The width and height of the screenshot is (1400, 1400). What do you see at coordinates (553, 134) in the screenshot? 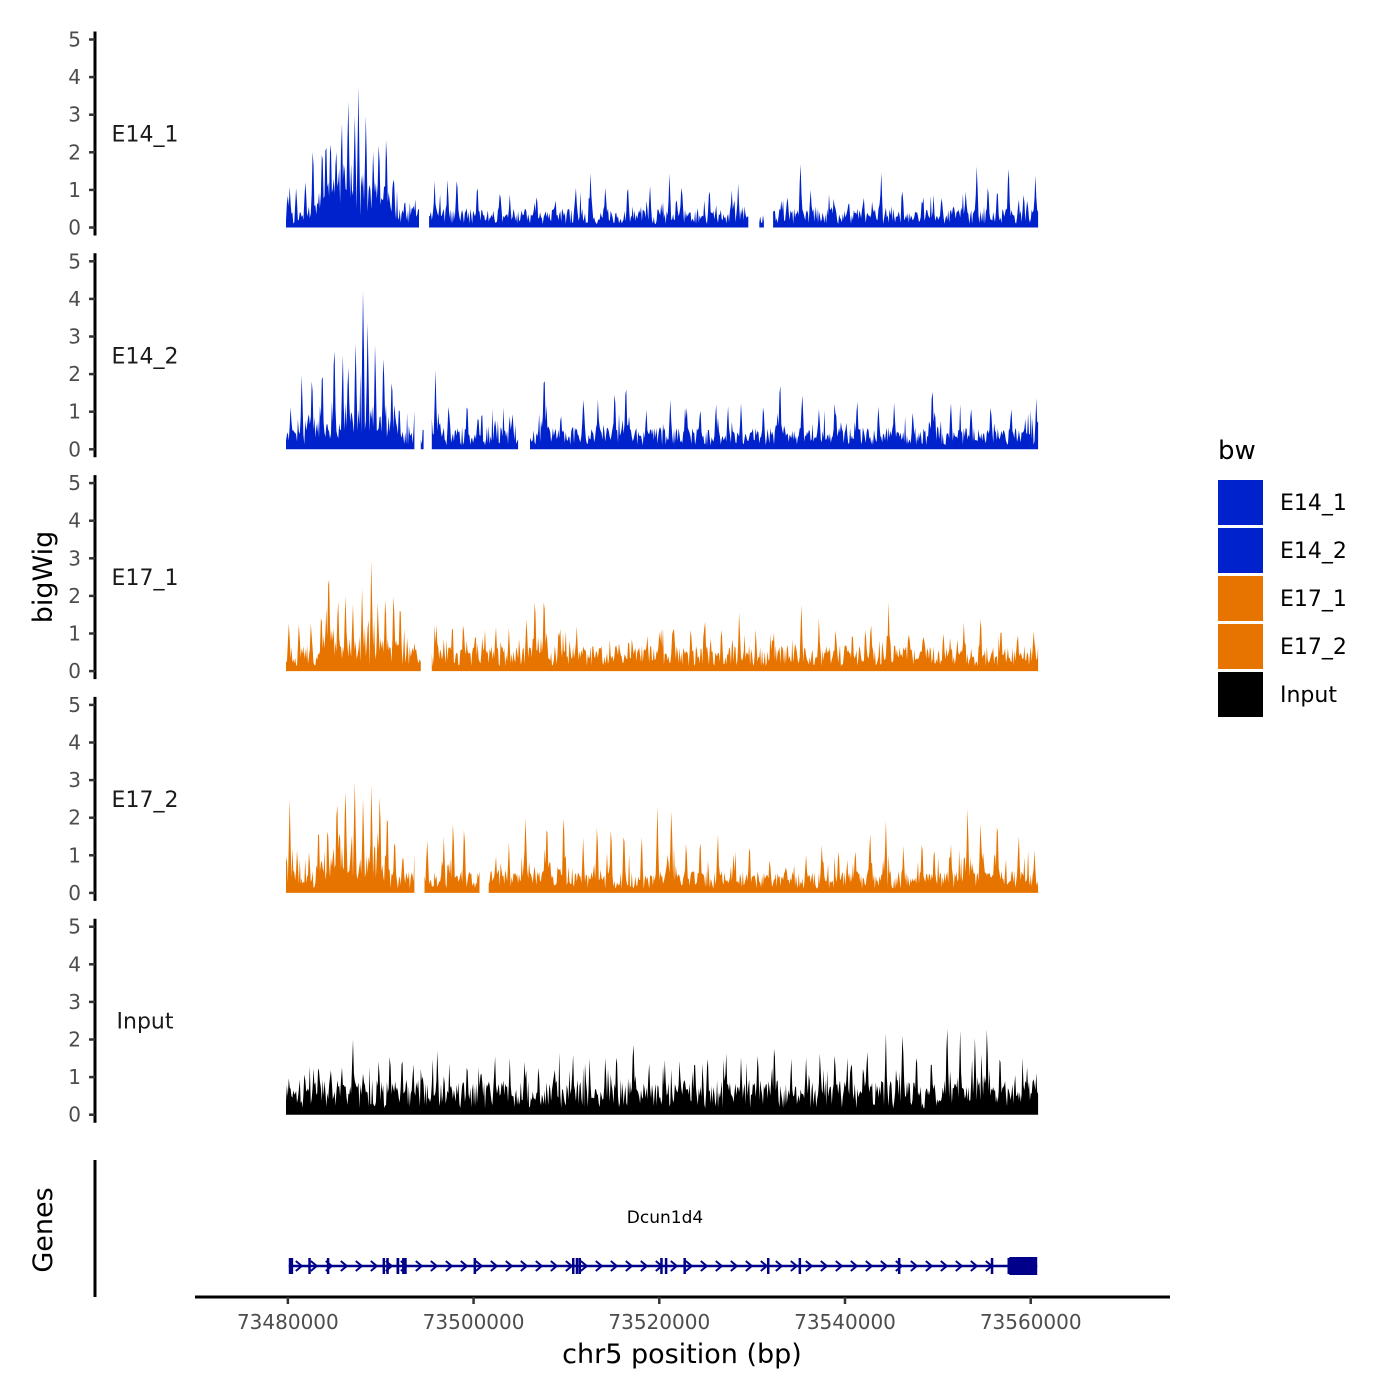
I see `track-E14_1: 0 1 2 3 4 5 E14_1` at bounding box center [553, 134].